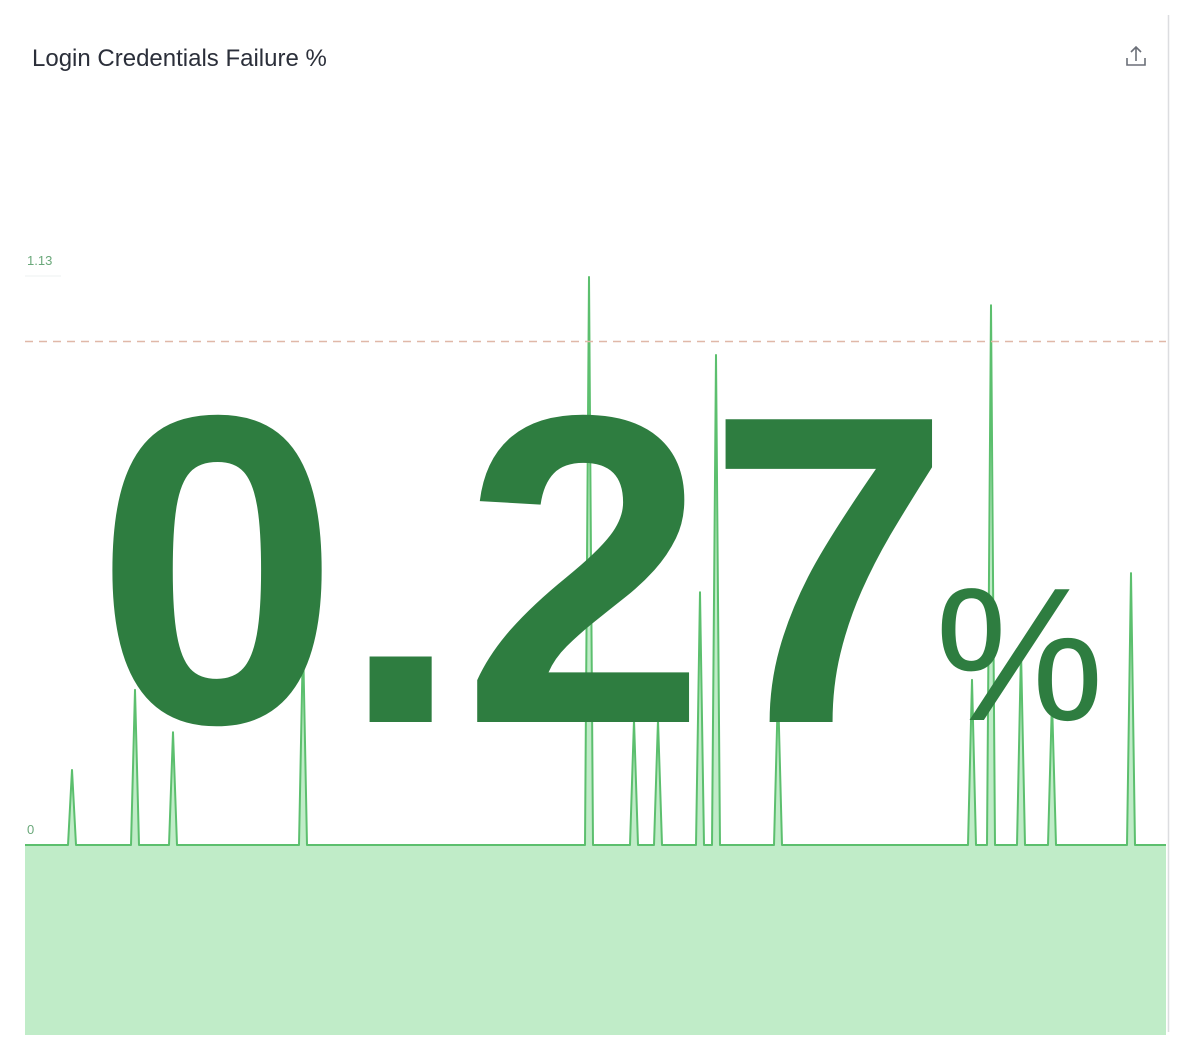 The height and width of the screenshot is (1043, 1180). Describe the element at coordinates (1019, 655) in the screenshot. I see `big-value-unit: %` at that location.